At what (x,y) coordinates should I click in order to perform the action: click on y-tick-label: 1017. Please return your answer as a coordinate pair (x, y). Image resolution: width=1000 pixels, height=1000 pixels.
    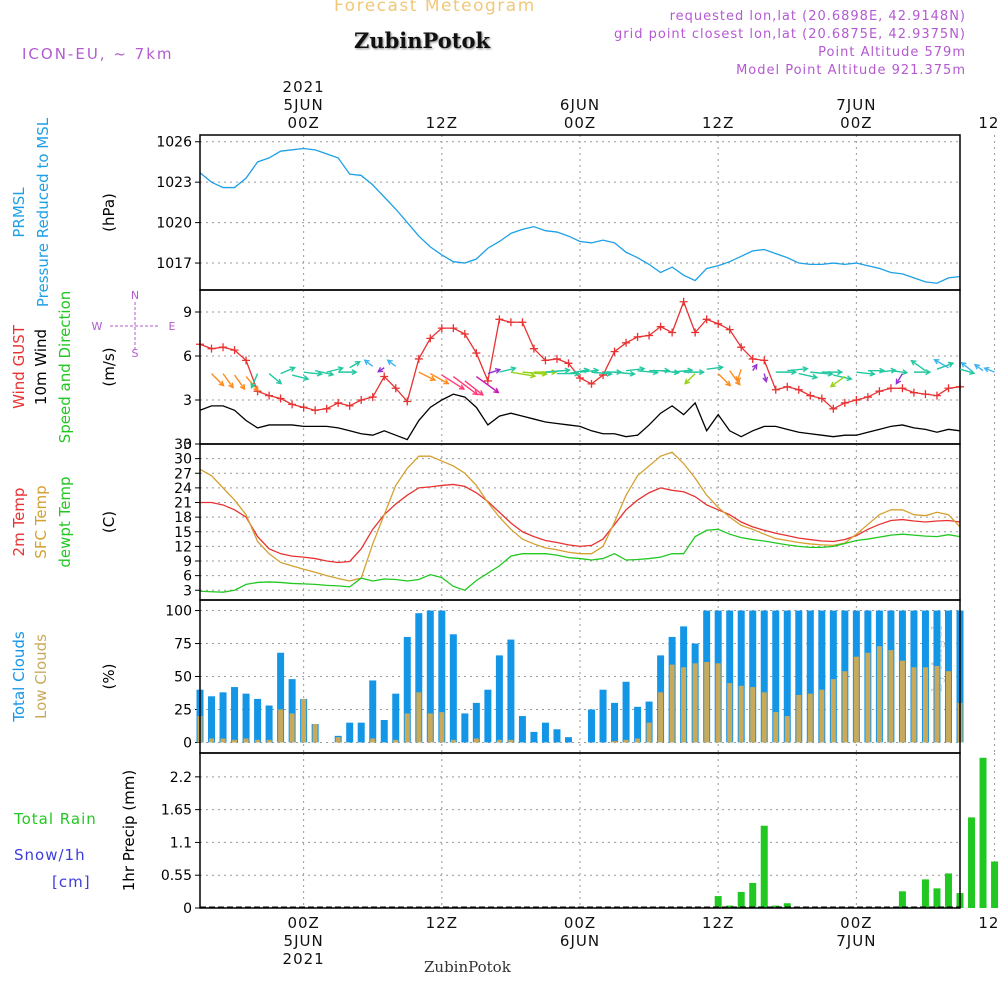
    Looking at the image, I should click on (174, 264).